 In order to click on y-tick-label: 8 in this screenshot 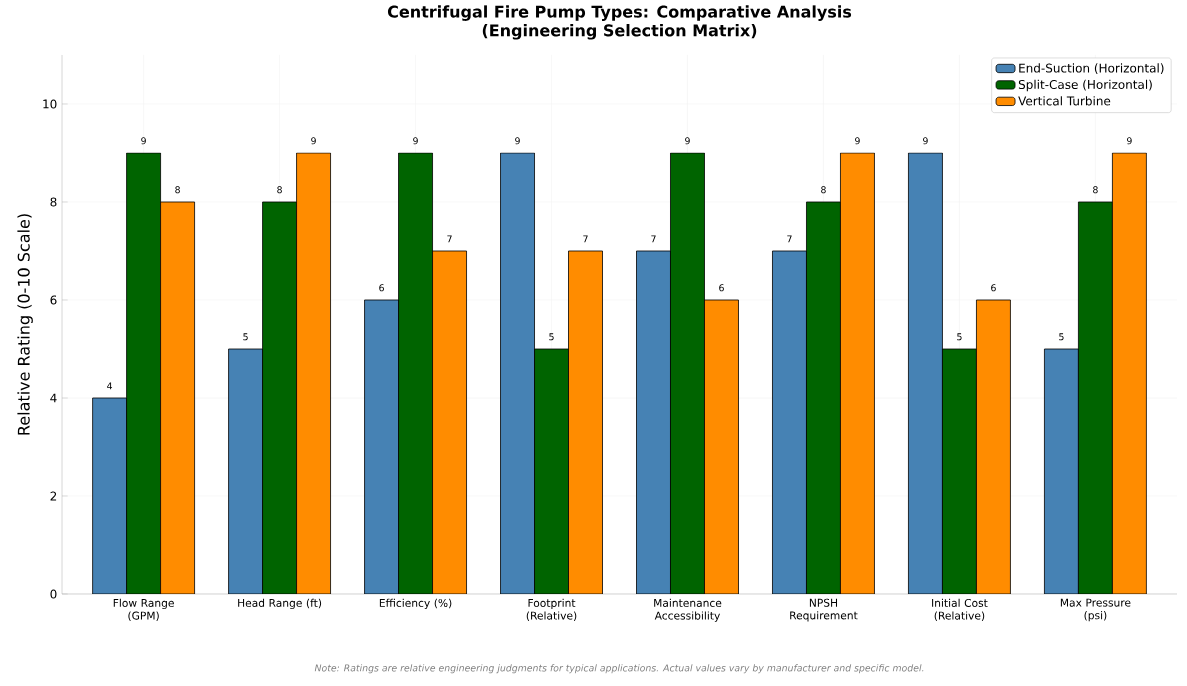, I will do `click(53, 202)`.